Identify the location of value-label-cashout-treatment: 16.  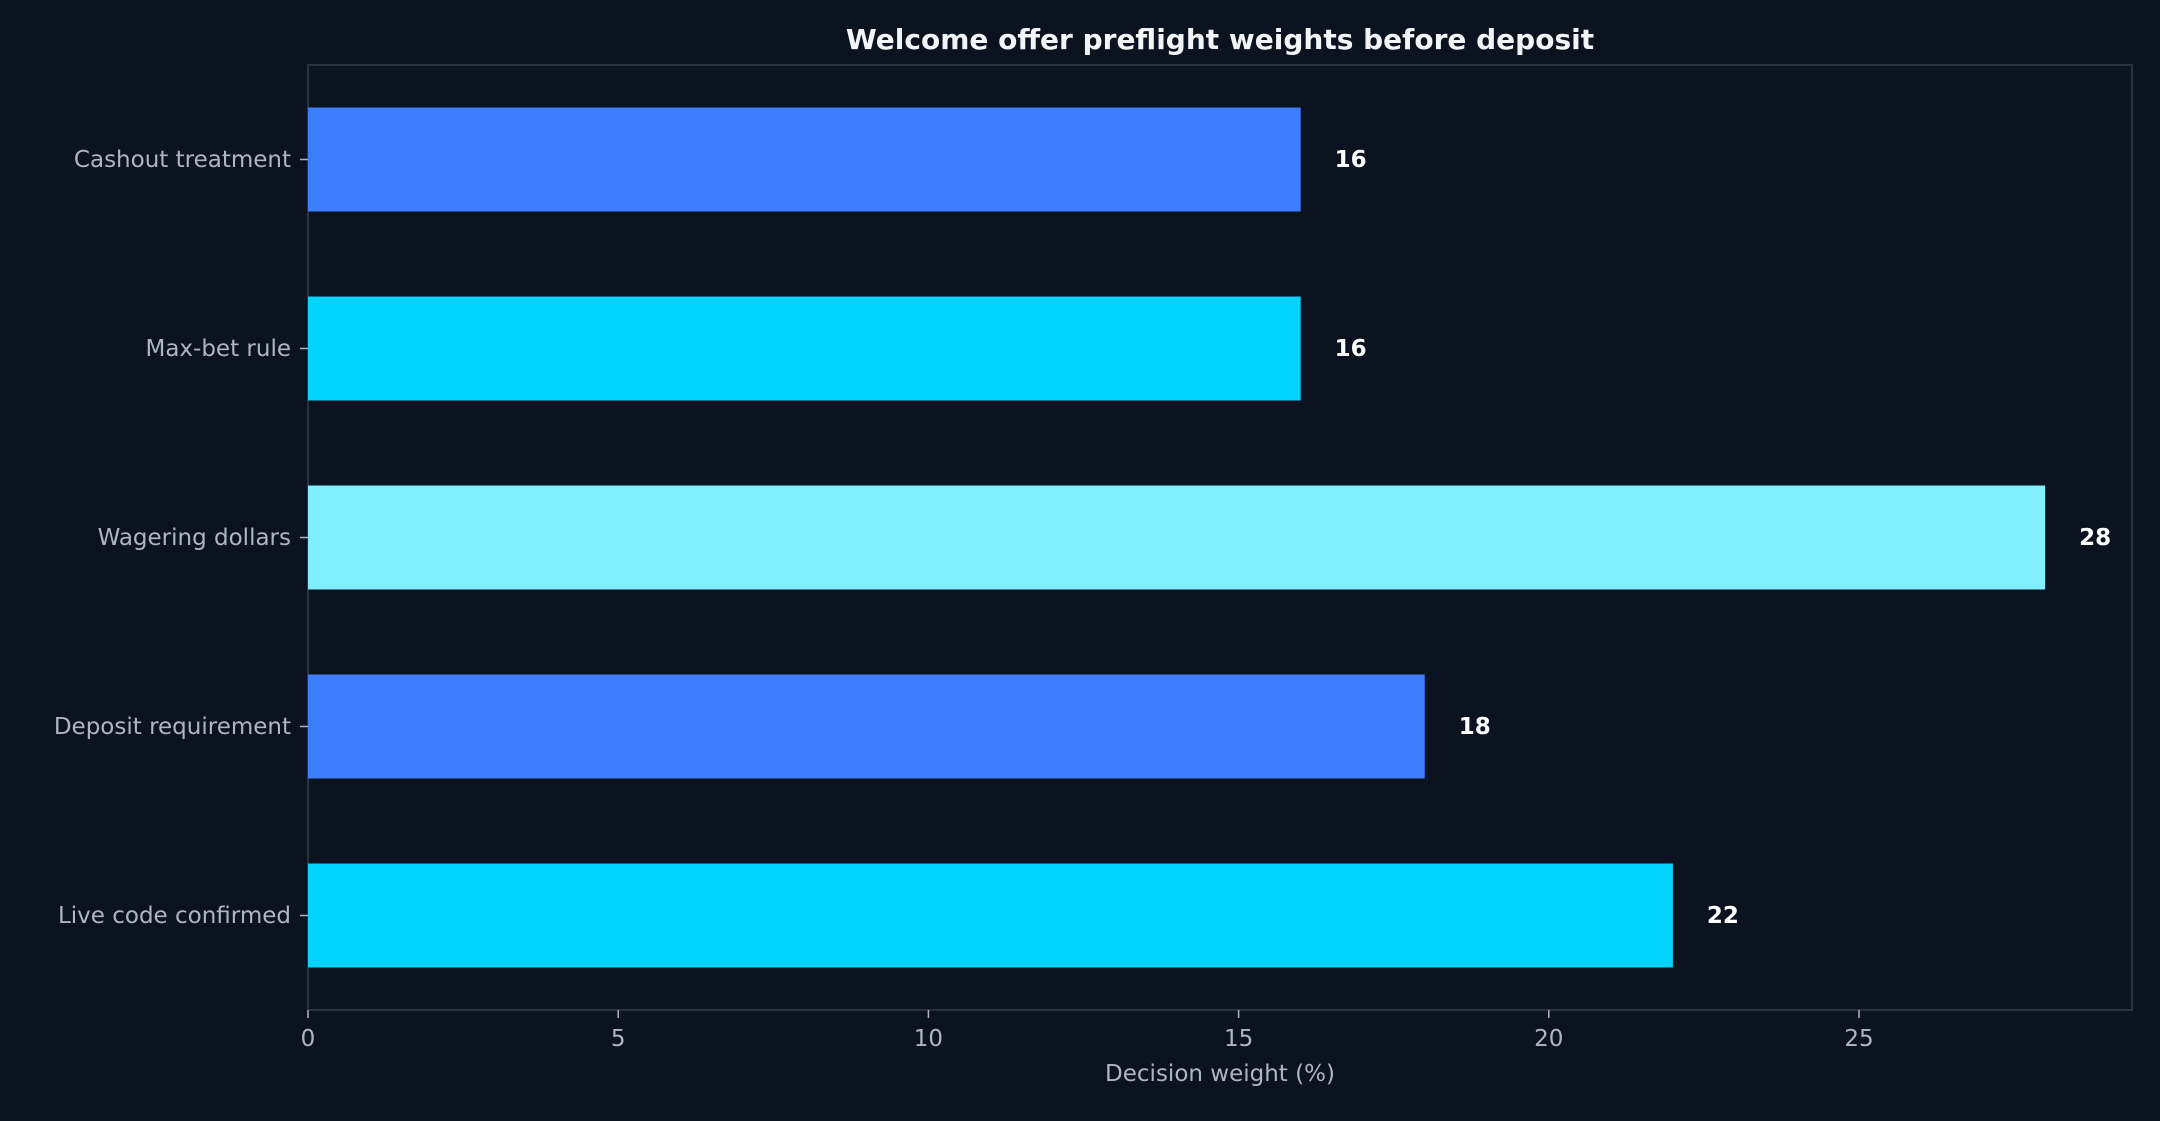
(1351, 160).